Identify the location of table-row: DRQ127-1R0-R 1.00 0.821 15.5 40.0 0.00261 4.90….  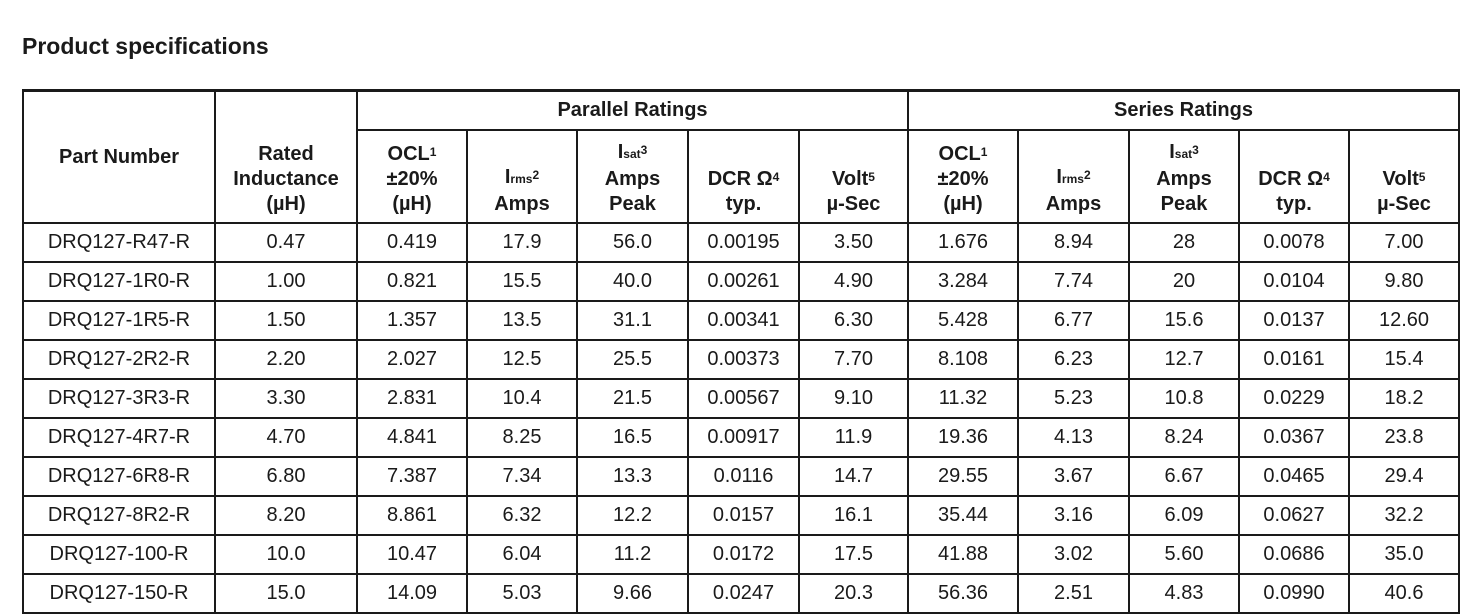
(741, 281).